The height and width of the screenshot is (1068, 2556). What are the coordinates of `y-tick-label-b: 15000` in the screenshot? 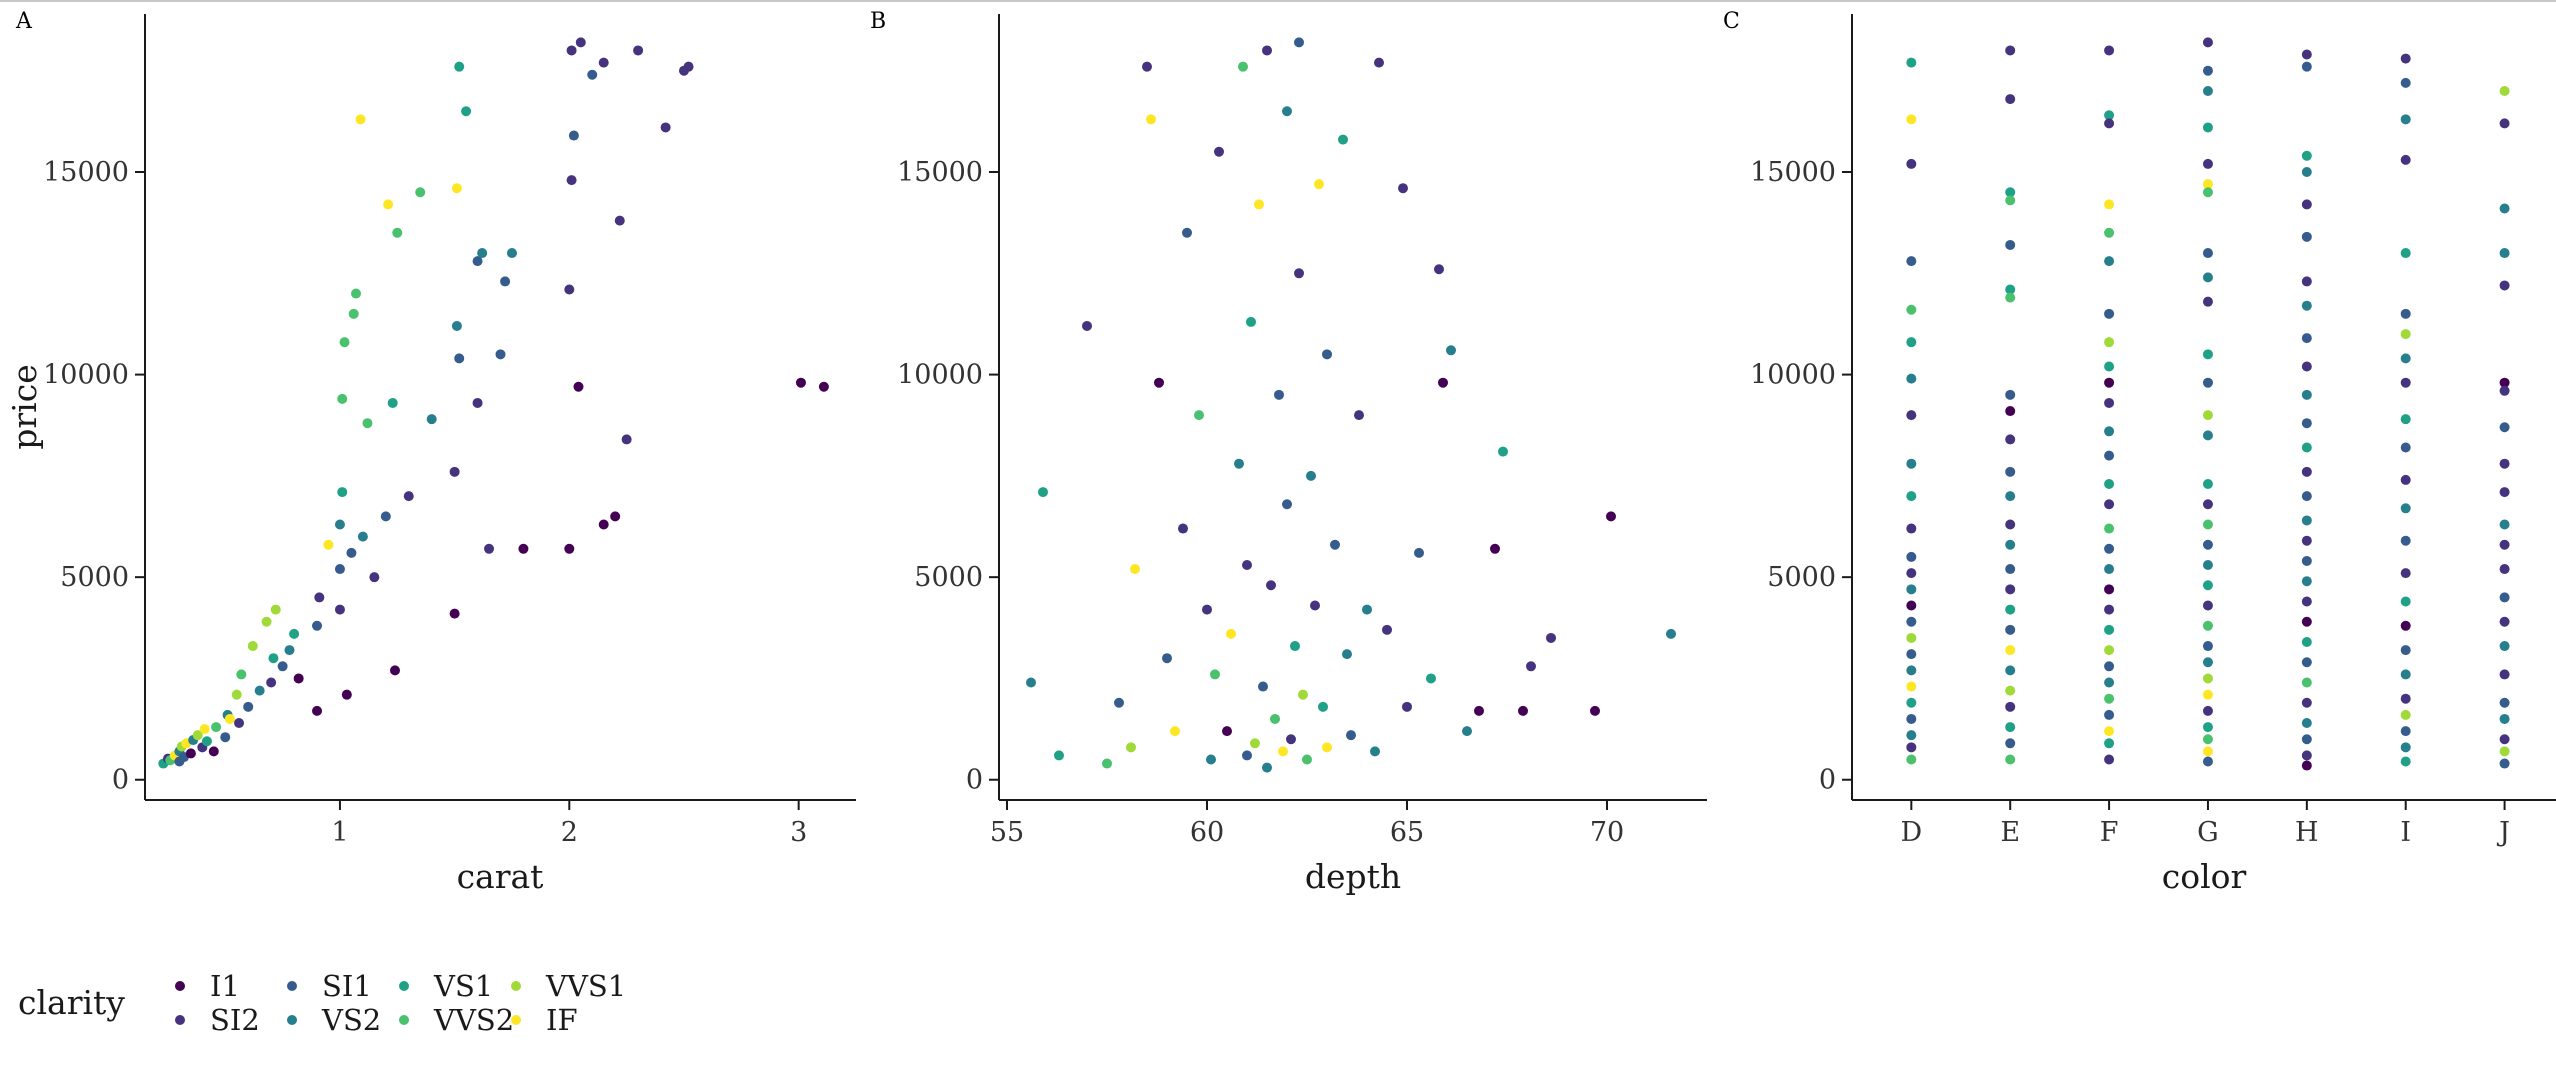 It's located at (940, 172).